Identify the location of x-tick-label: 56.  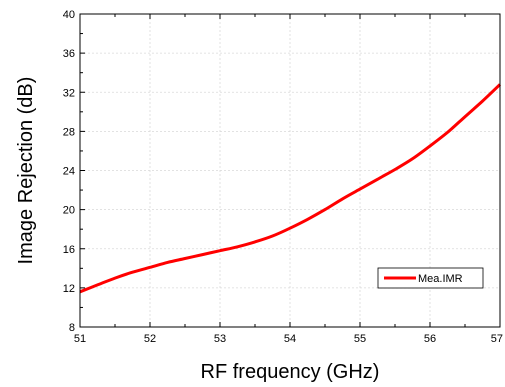
(430, 339).